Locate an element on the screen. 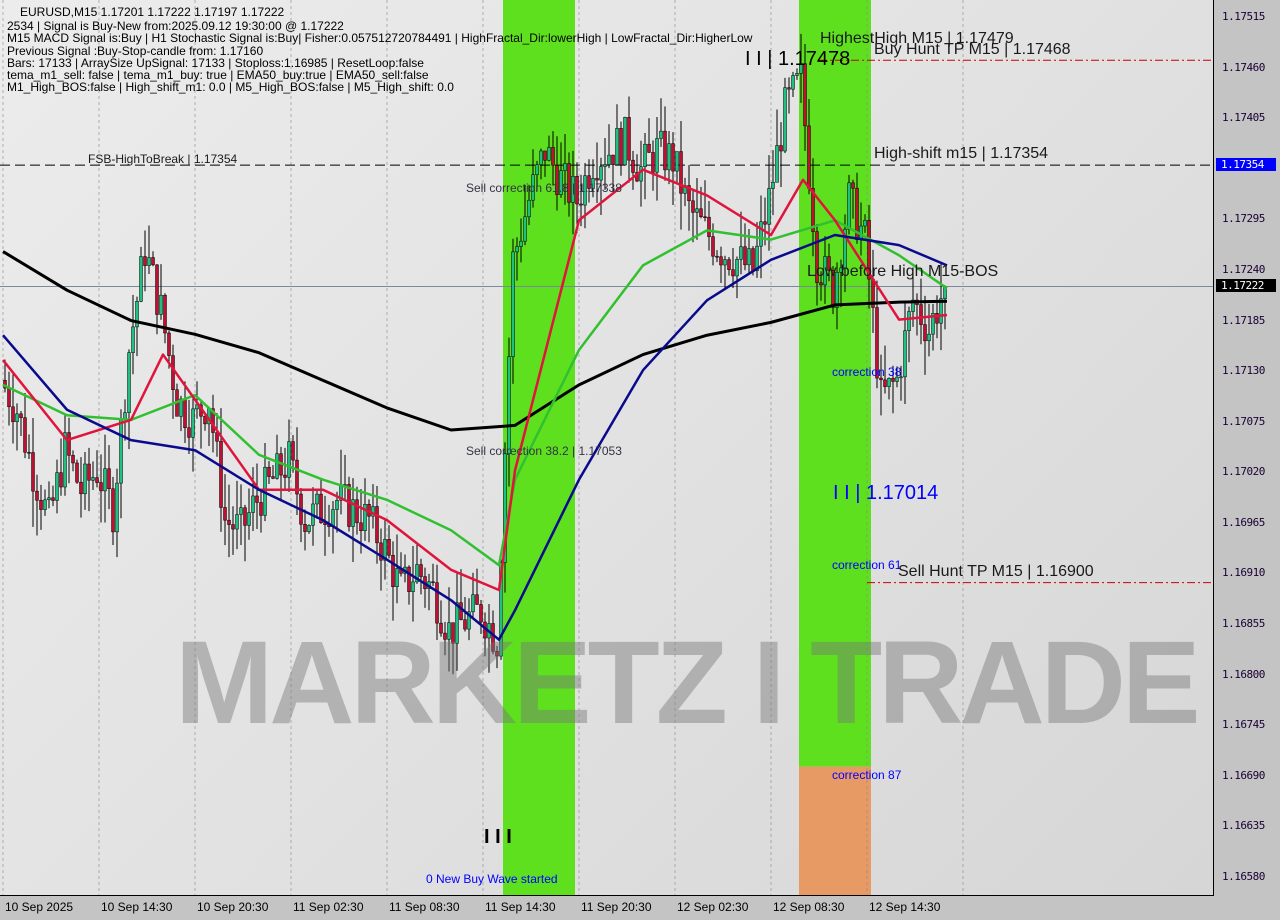 The height and width of the screenshot is (920, 1280). highest-high-label: HighestHigh M15 | 1.17479 is located at coordinates (917, 38).